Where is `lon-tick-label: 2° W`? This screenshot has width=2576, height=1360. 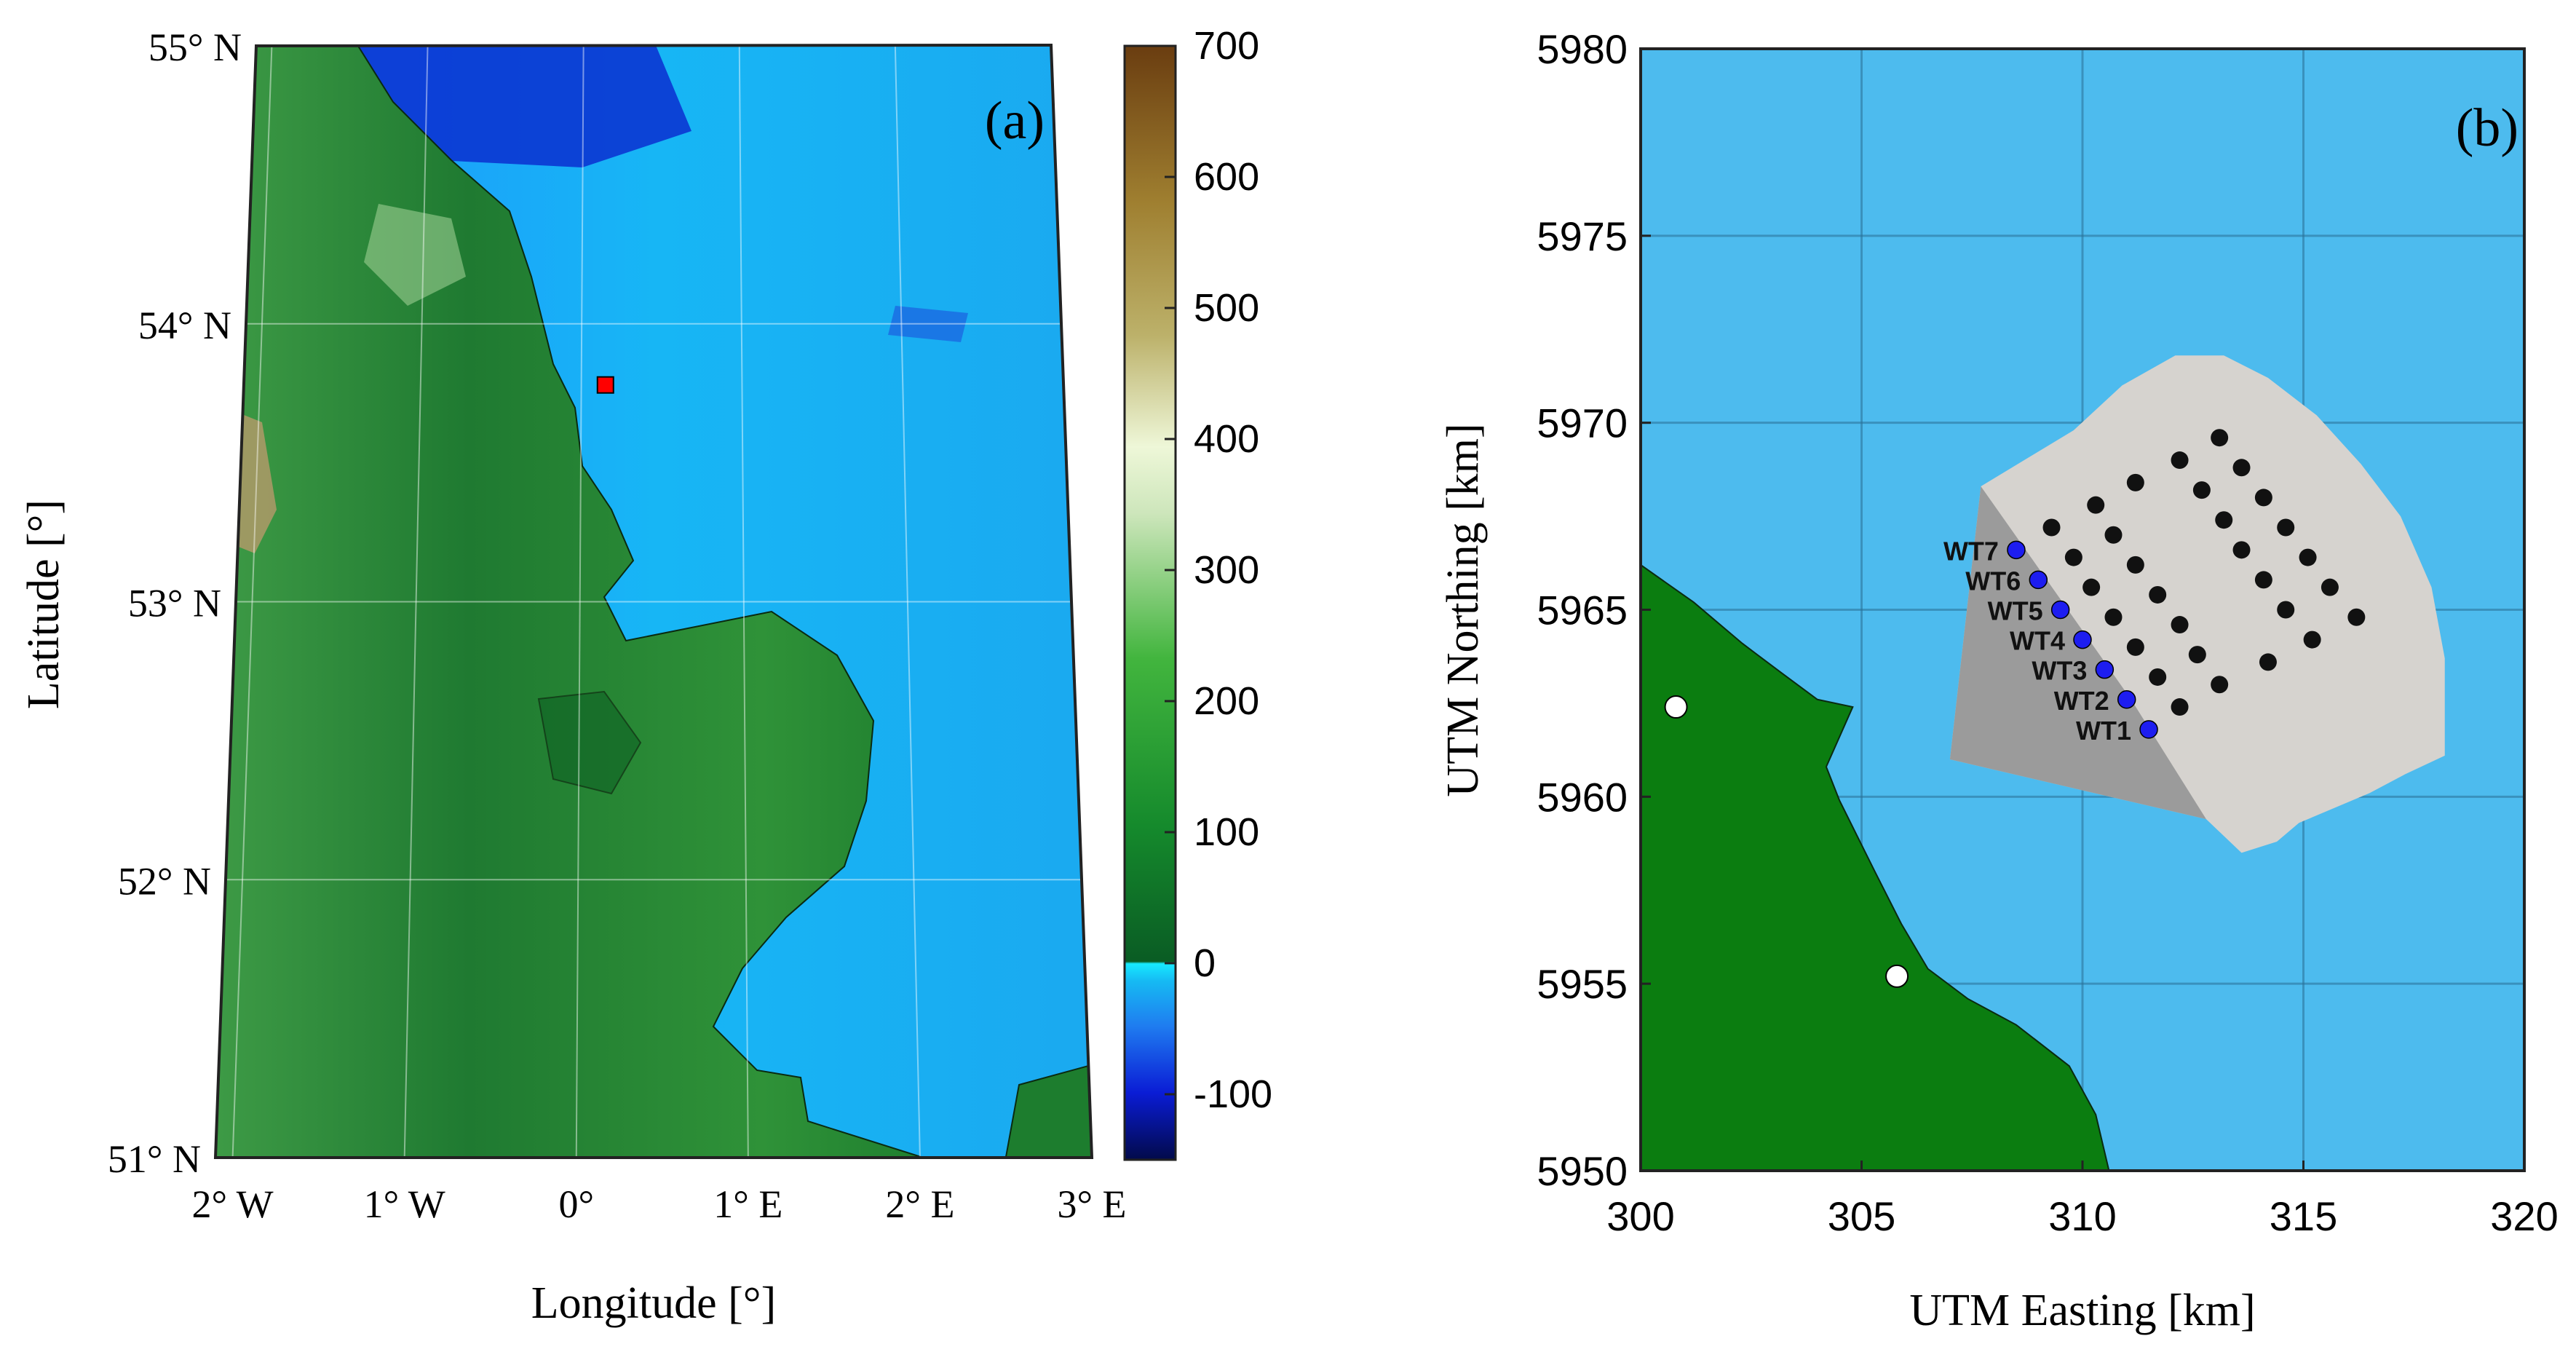 lon-tick-label: 2° W is located at coordinates (233, 1204).